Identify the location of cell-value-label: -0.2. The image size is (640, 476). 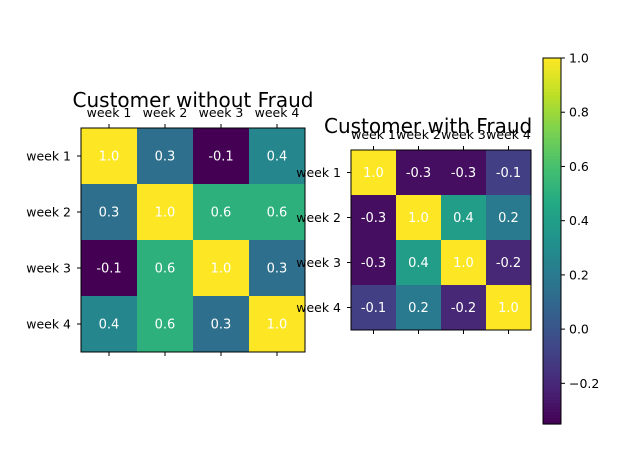
(508, 263).